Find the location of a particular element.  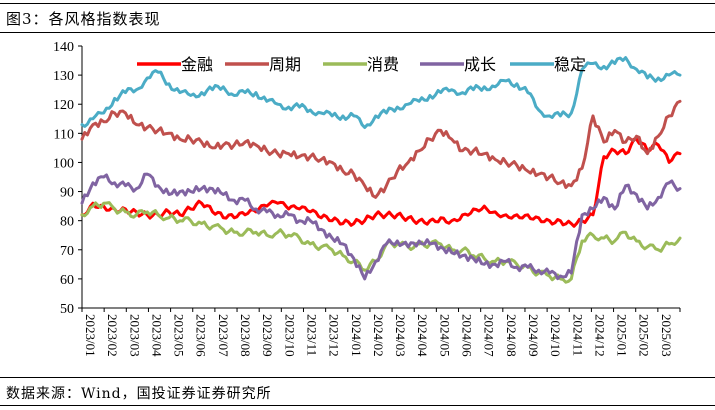

x-tick-label: 2024/12 is located at coordinates (599, 335).